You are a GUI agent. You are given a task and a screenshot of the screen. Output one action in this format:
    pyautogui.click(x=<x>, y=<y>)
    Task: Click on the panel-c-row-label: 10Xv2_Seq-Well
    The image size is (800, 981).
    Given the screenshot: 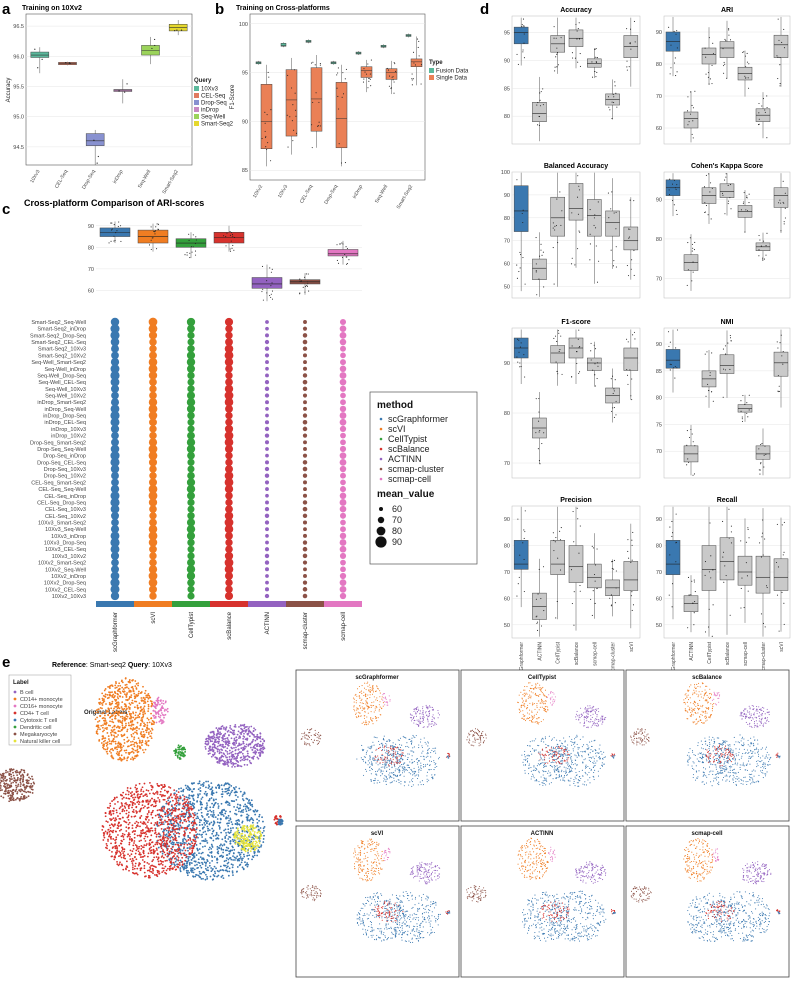 What is the action you would take?
    pyautogui.click(x=65, y=570)
    